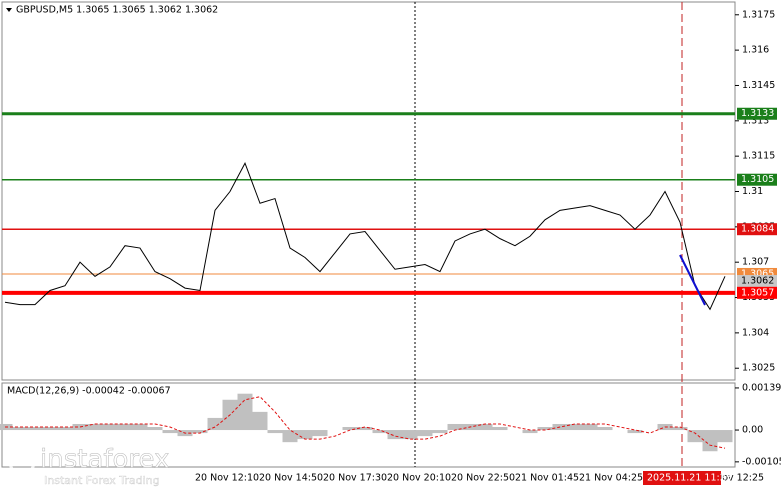 Image resolution: width=781 pixels, height=489 pixels. Describe the element at coordinates (22, 462) in the screenshot. I see `watermark-logo` at that location.